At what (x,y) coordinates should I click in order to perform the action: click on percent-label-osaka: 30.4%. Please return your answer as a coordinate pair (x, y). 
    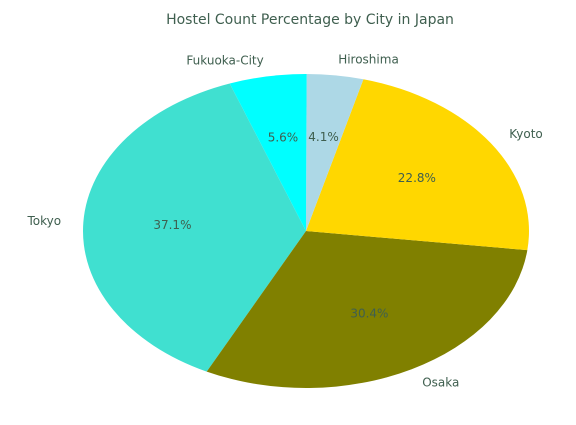
    Looking at the image, I should click on (369, 313).